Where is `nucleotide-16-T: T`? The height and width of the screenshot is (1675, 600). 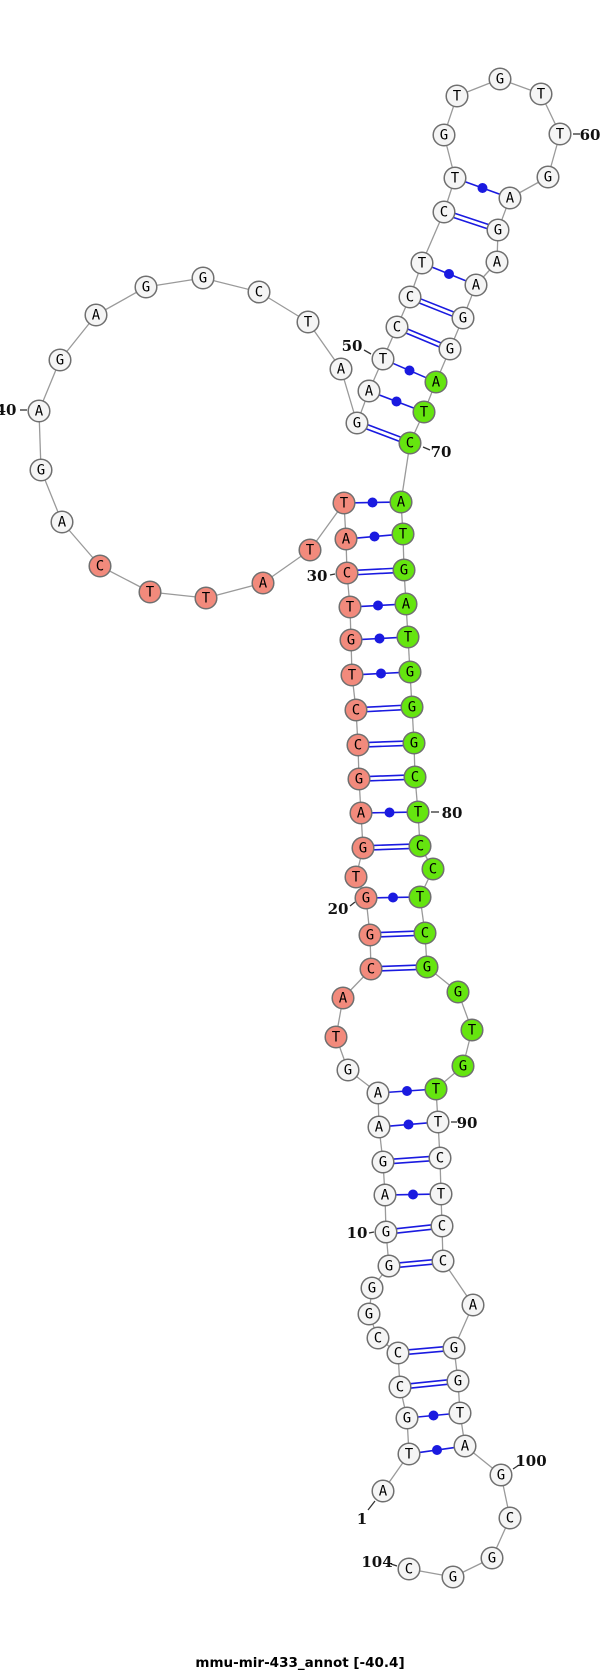 nucleotide-16-T: T is located at coordinates (336, 1037).